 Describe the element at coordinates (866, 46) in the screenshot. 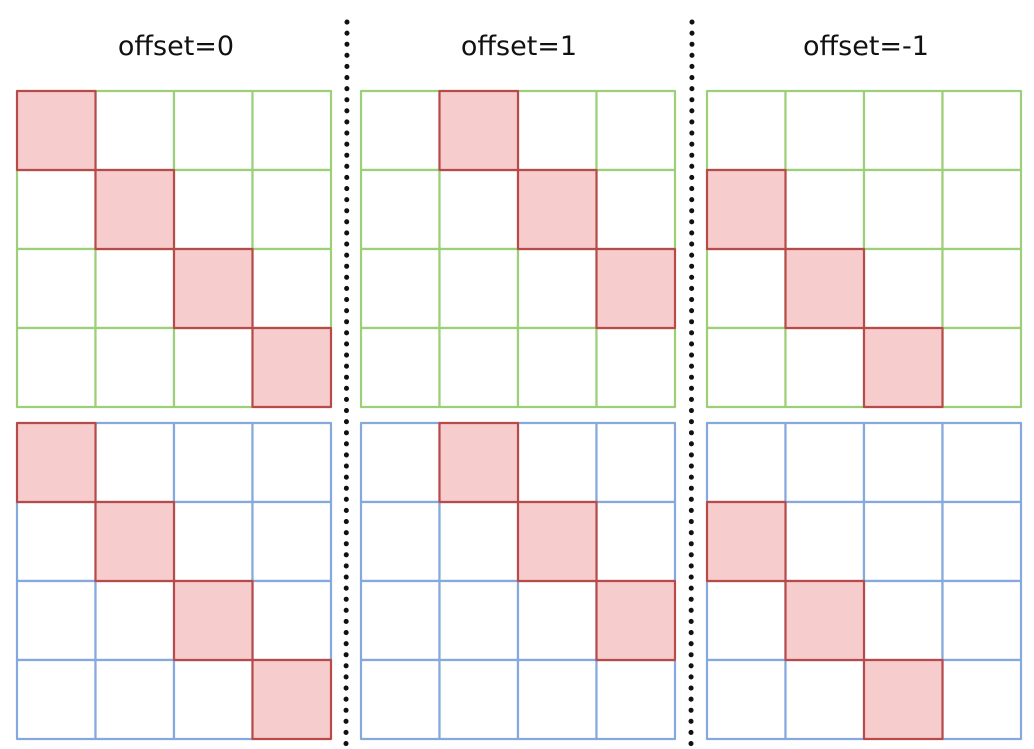

I see `panel-title-offset-minus-1: offset=-1` at that location.